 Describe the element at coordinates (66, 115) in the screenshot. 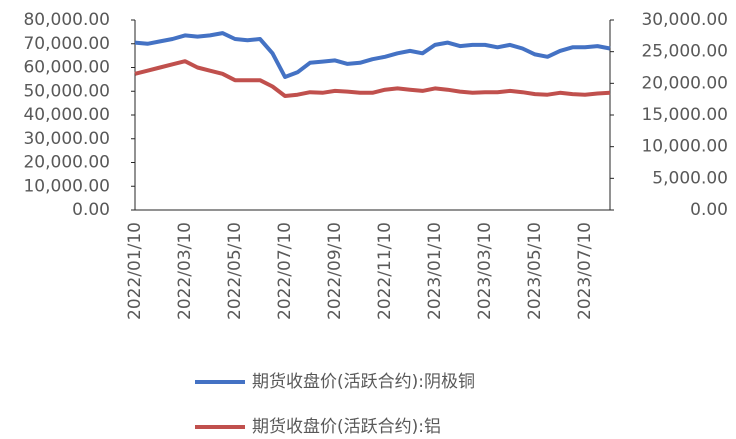

I see `y-tick-label: 40,000.00` at that location.